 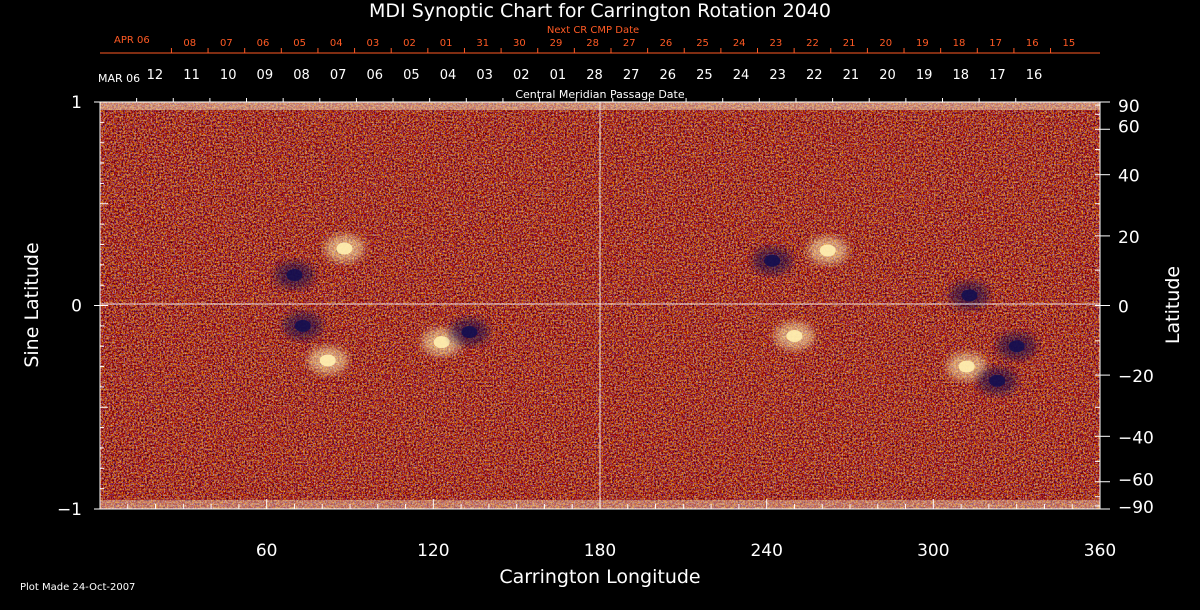 I want to click on next-date-label: 05, so click(x=299, y=43).